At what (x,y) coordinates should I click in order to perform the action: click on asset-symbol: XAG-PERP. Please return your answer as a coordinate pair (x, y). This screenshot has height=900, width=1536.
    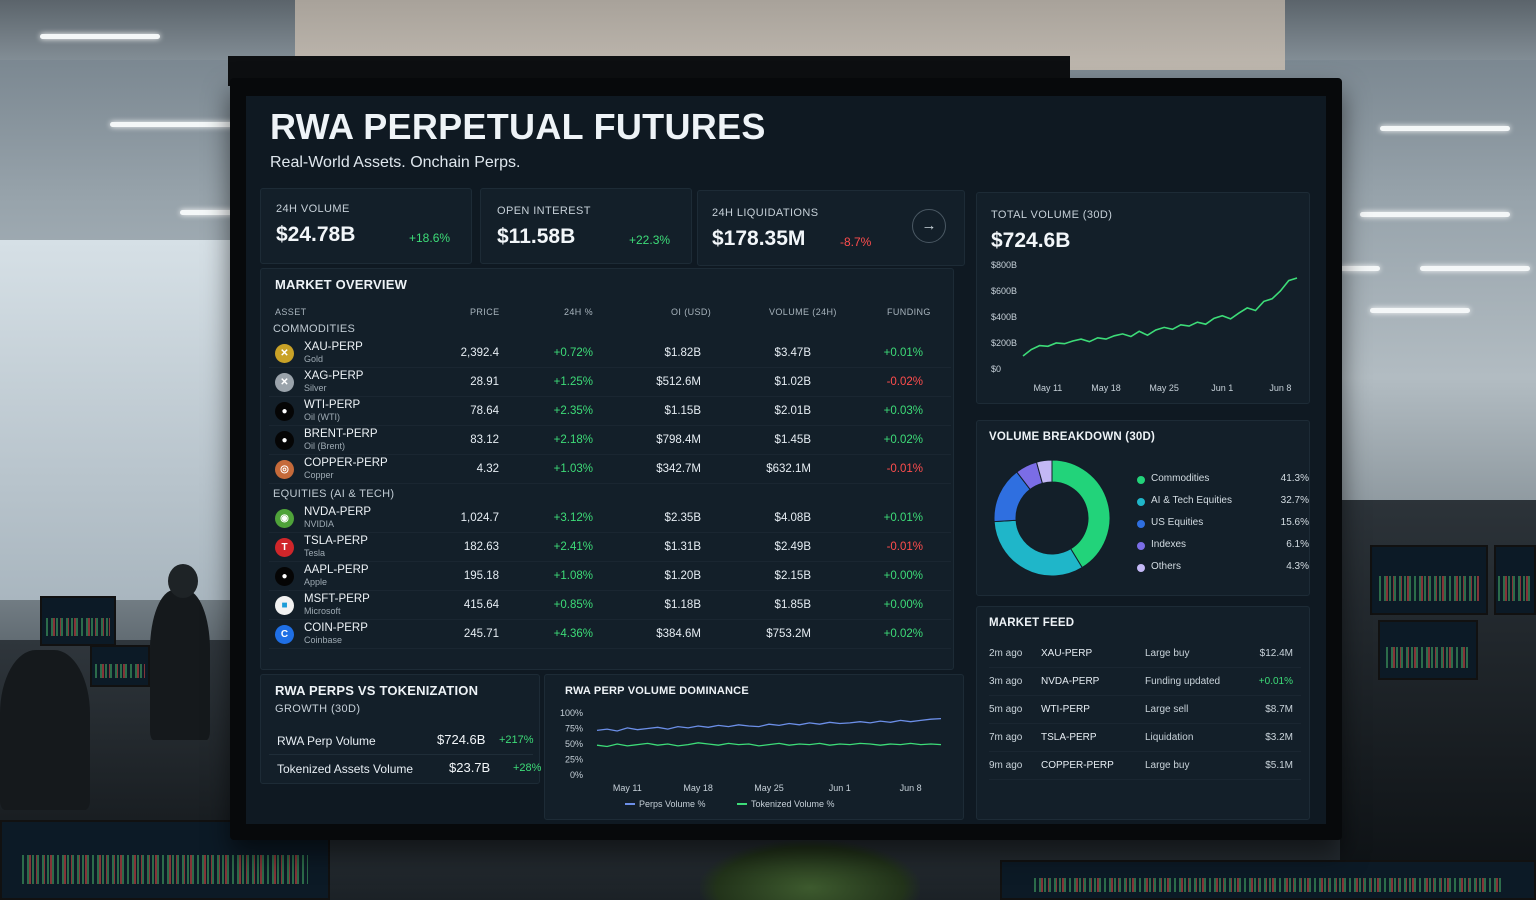
    Looking at the image, I should click on (334, 376).